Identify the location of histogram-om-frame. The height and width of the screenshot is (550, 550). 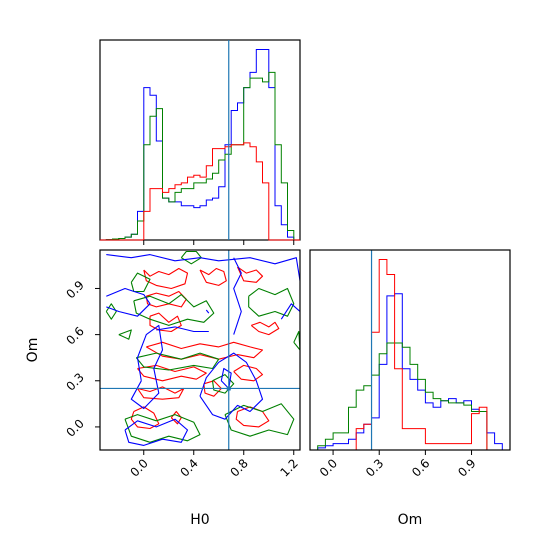
(410, 350).